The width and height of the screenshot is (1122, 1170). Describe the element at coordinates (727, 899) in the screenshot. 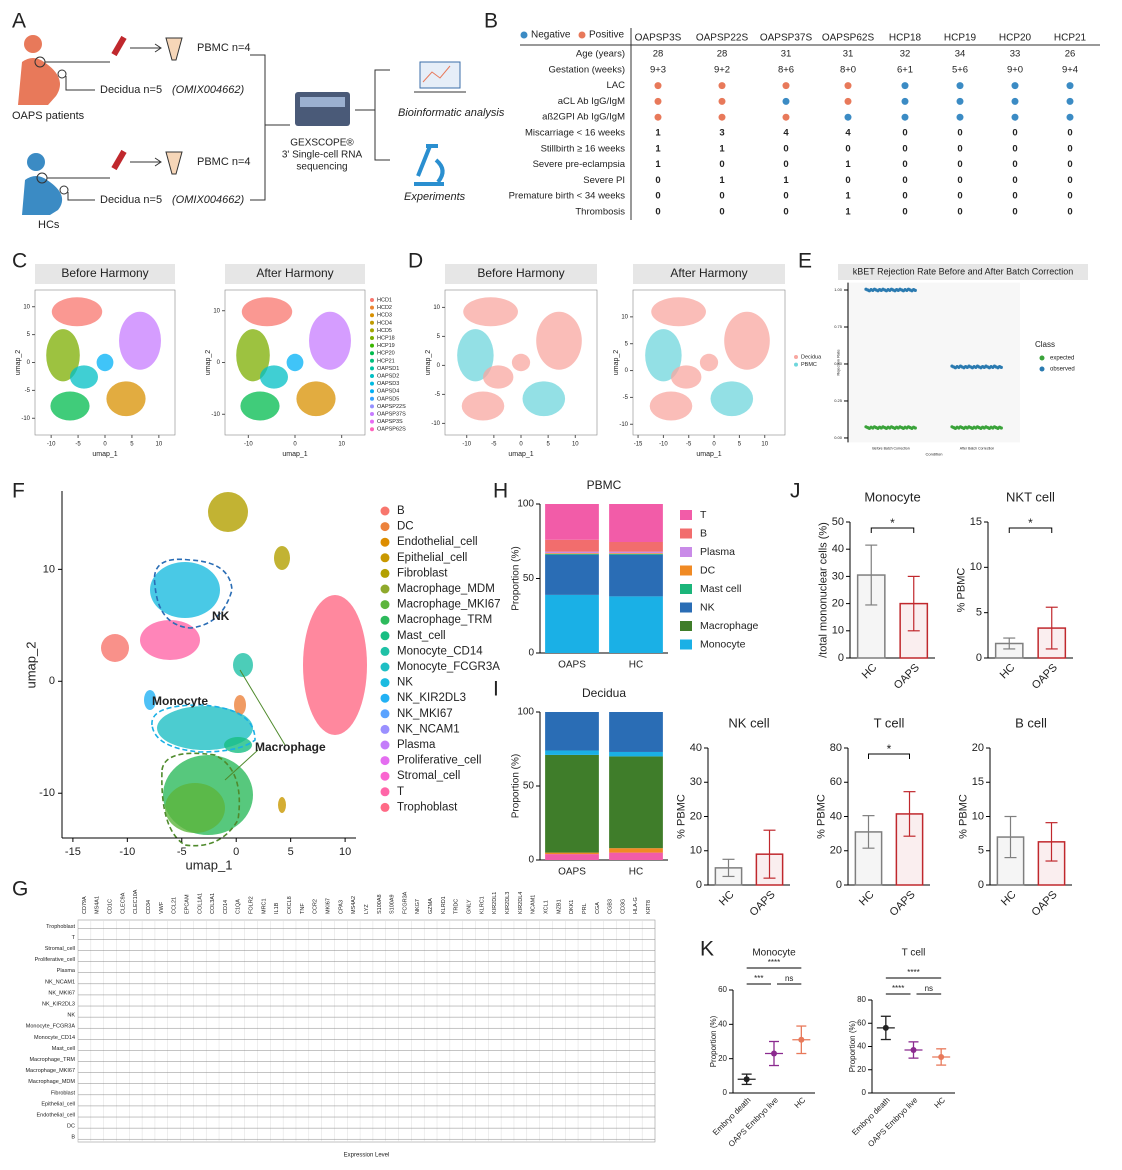

I see `x-tick-label: HC` at that location.